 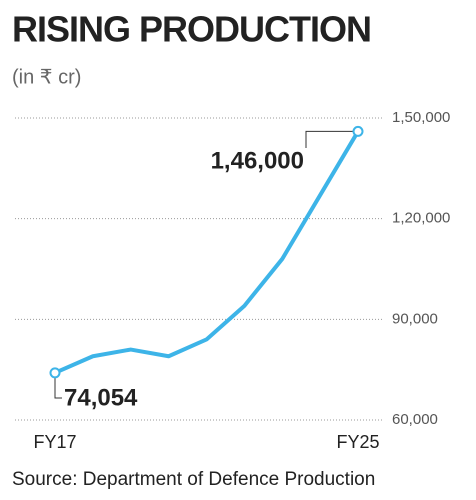 I want to click on y-tick-label: 60,000, so click(x=415, y=419).